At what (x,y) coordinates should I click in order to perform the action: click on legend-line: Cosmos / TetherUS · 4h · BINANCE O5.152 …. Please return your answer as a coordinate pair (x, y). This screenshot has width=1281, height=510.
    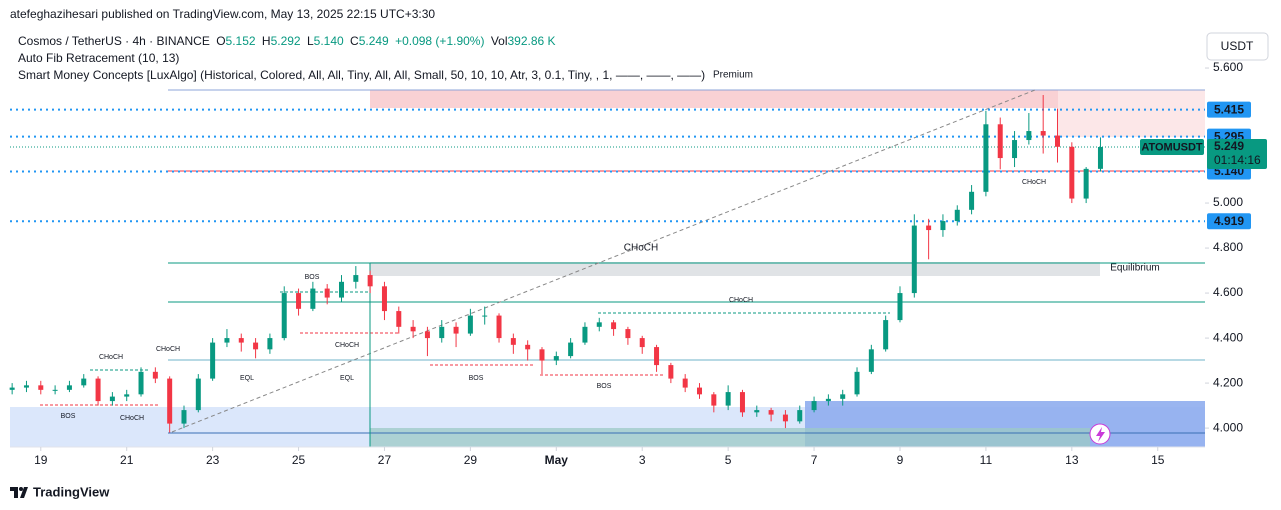
    Looking at the image, I should click on (287, 41).